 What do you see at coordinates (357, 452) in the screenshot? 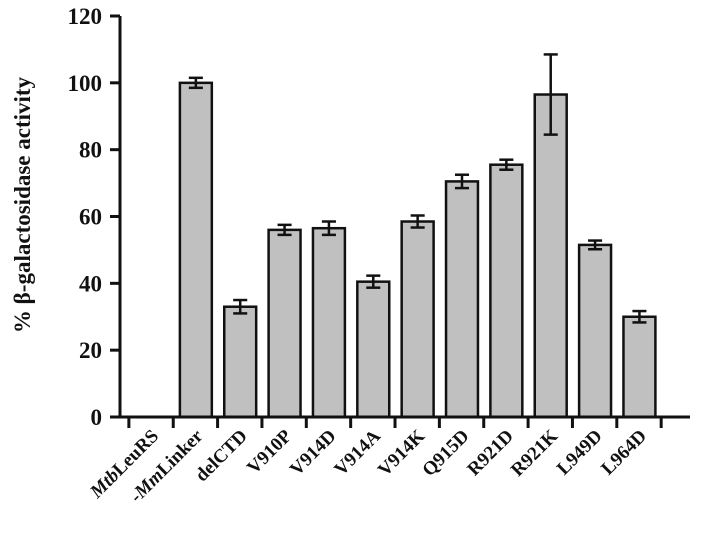
I see `x-tick-label: V914A` at bounding box center [357, 452].